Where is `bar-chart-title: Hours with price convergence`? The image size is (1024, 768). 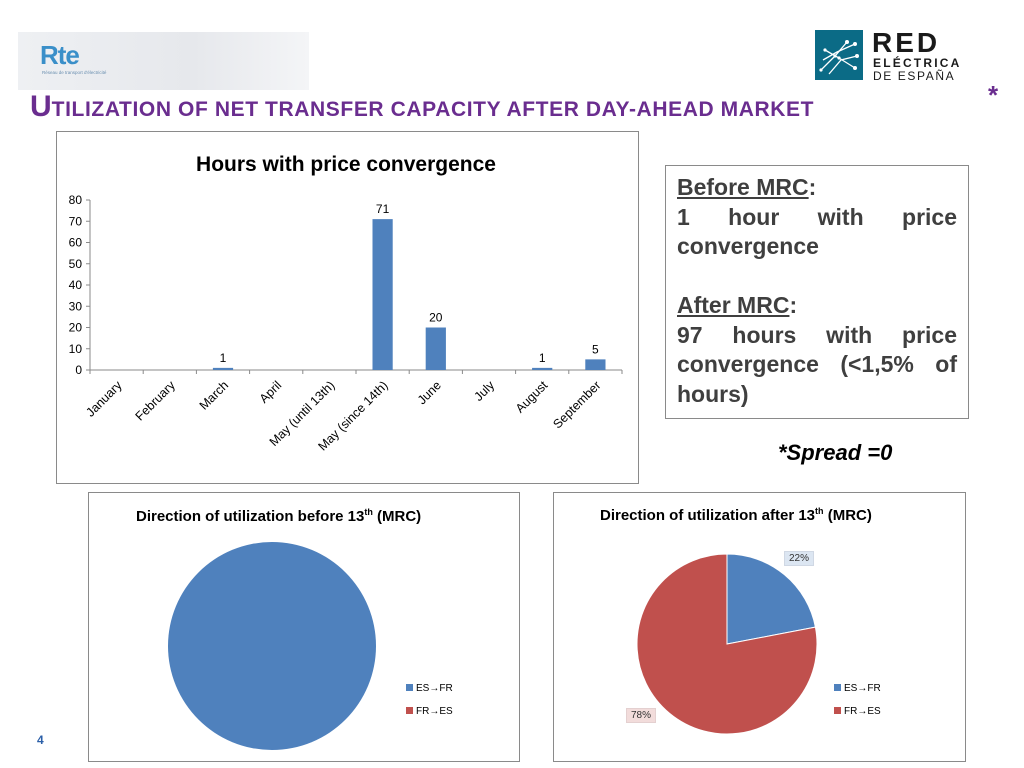
bar-chart-title: Hours with price convergence is located at coordinates (346, 164).